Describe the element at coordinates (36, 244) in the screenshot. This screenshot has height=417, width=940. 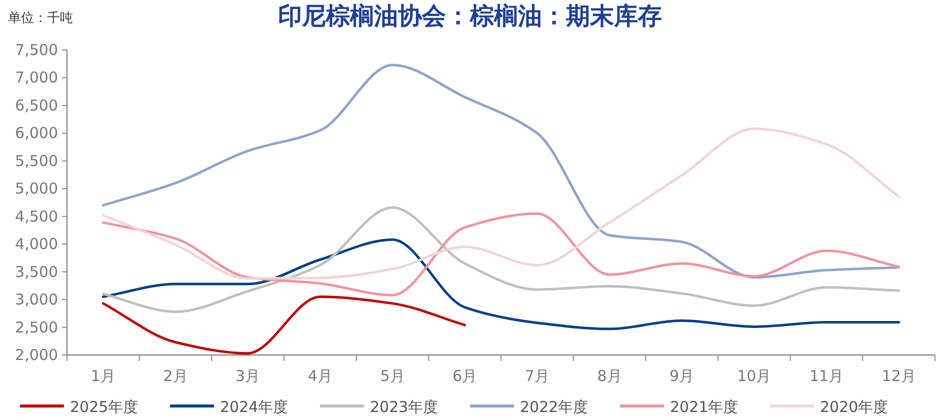
I see `y-tick-label: 4,000` at that location.